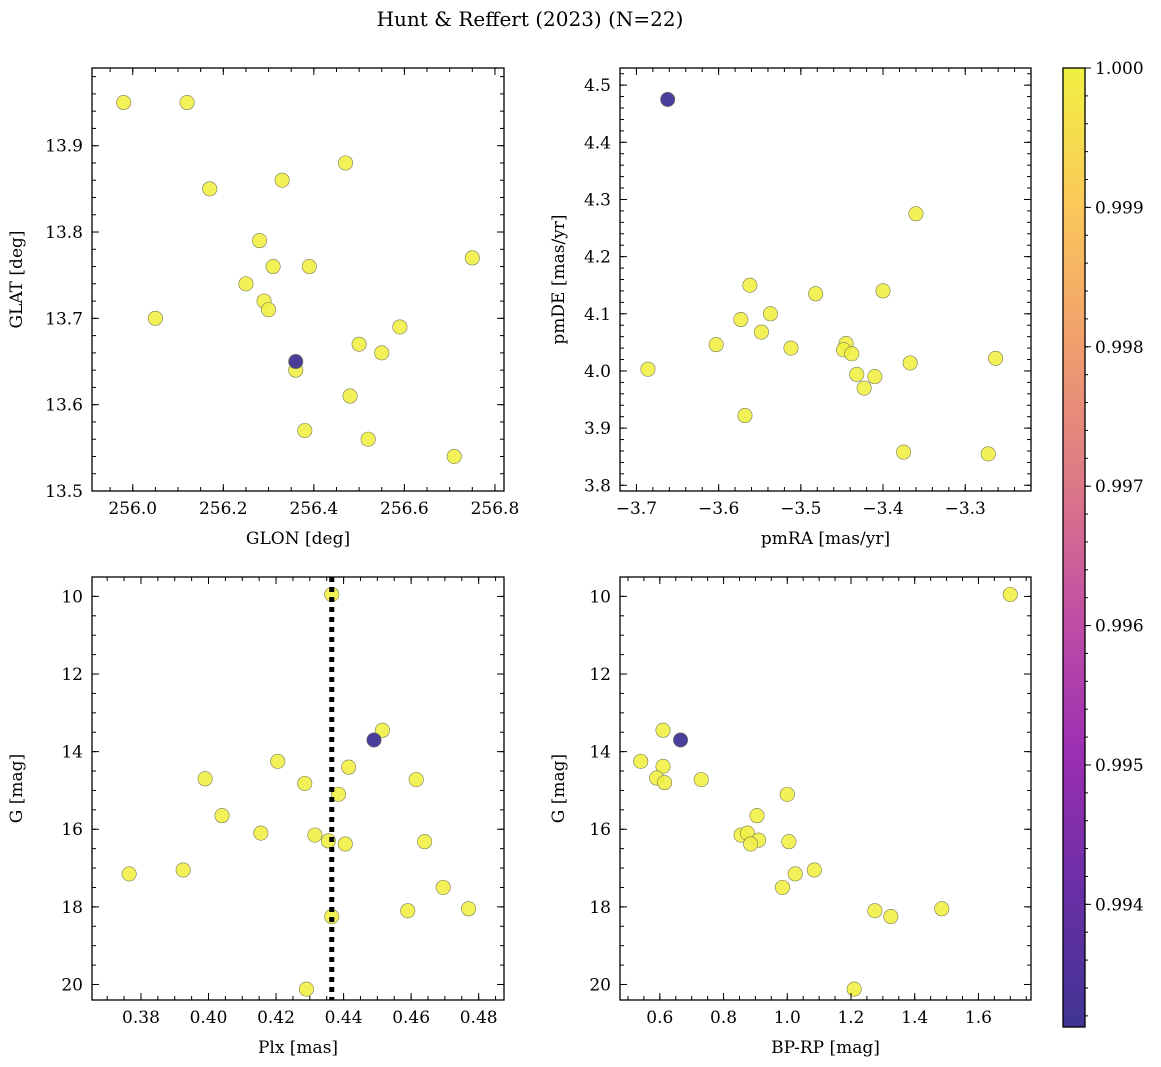 Image resolution: width=1161 pixels, height=1067 pixels. Describe the element at coordinates (223, 509) in the screenshot. I see `x-tick-label: 256.2` at that location.